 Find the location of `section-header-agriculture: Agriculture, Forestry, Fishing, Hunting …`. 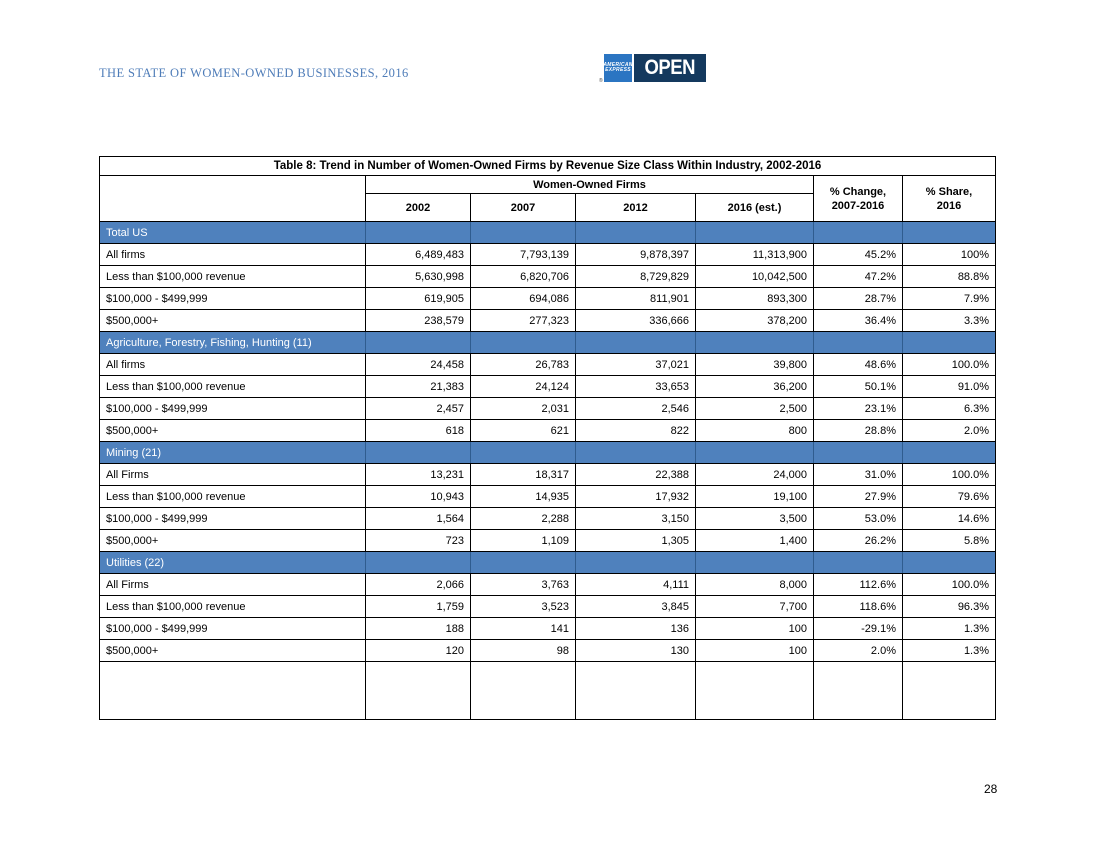

section-header-agriculture: Agriculture, Forestry, Fishing, Hunting … is located at coordinates (548, 342).